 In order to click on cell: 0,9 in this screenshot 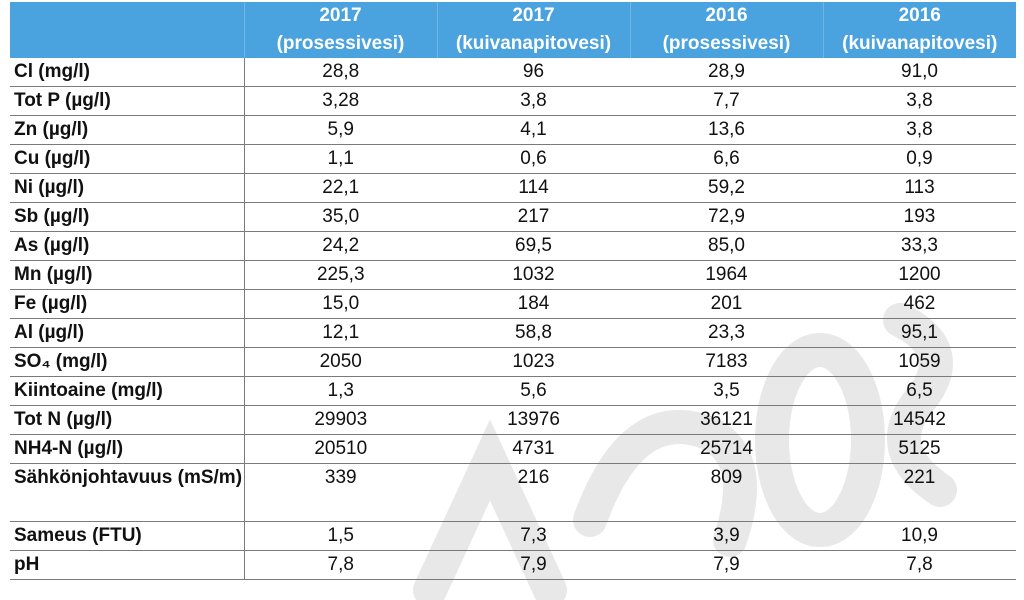, I will do `click(919, 159)`.